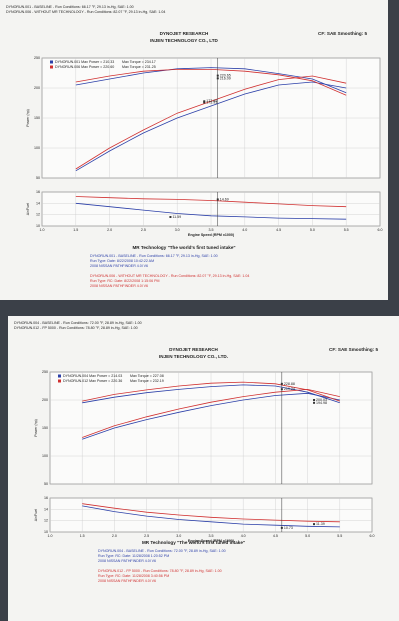 The image size is (399, 621). What do you see at coordinates (139, 67) in the screenshot?
I see `legend-label: Max Torque = 231.25` at bounding box center [139, 67].